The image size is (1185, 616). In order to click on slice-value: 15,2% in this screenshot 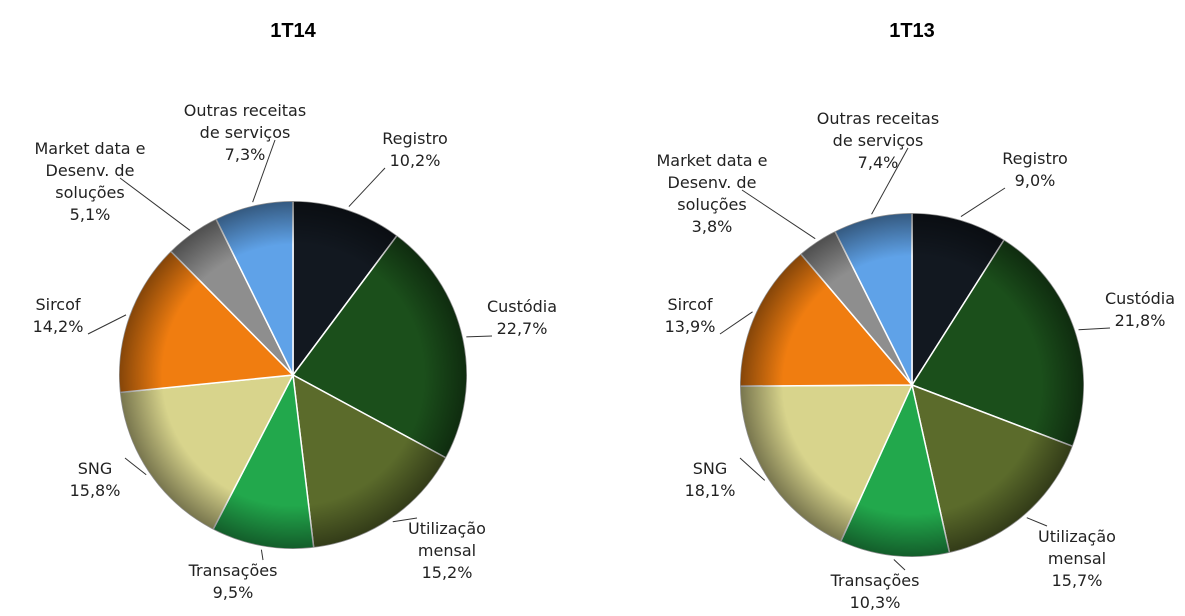, I will do `click(447, 572)`.